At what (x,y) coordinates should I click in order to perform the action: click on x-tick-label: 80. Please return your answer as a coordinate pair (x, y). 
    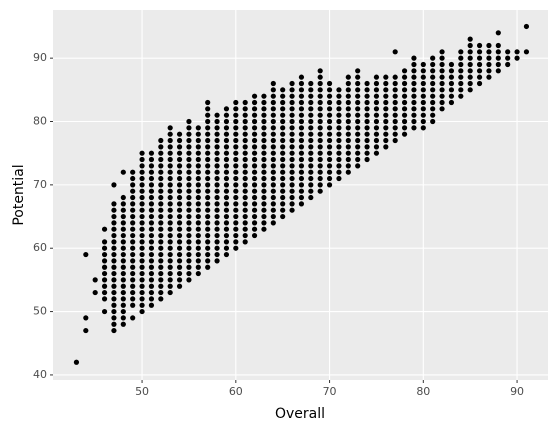
    Looking at the image, I should click on (423, 391).